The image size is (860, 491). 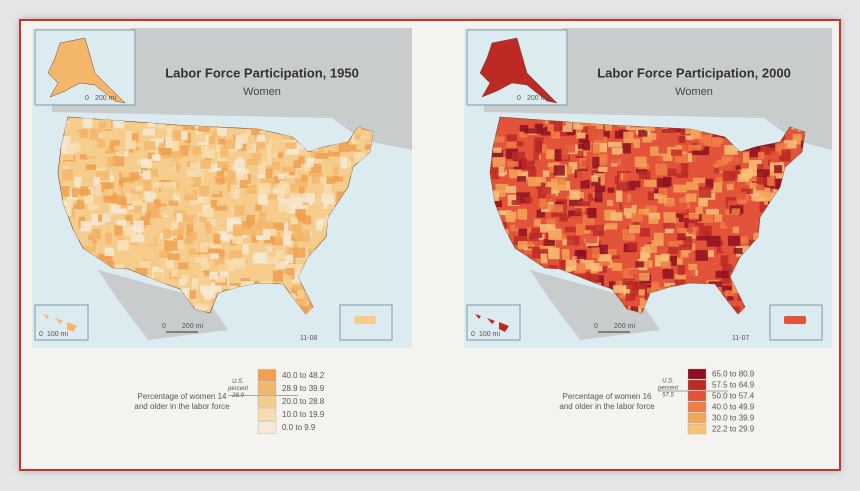 I want to click on legend-caption: Percentage of women 14, so click(x=182, y=396).